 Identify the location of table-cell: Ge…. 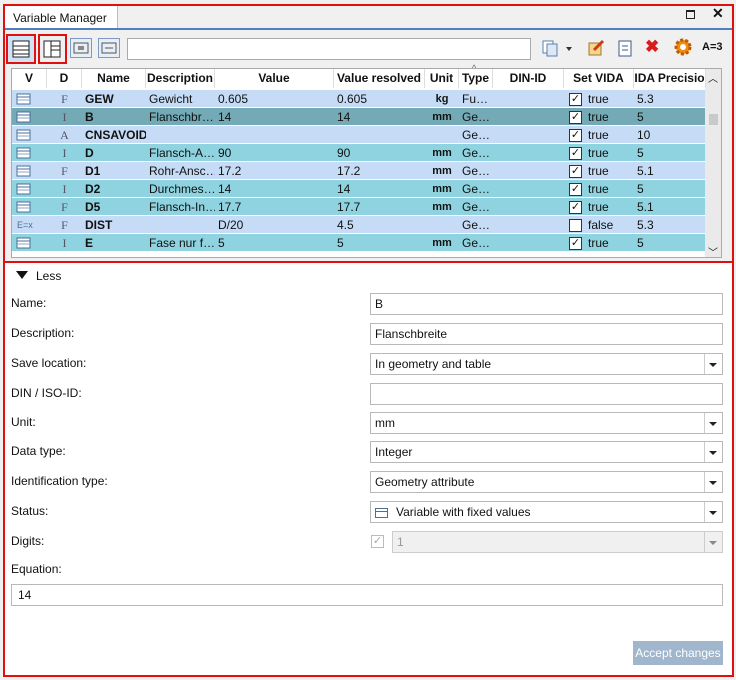
(476, 207).